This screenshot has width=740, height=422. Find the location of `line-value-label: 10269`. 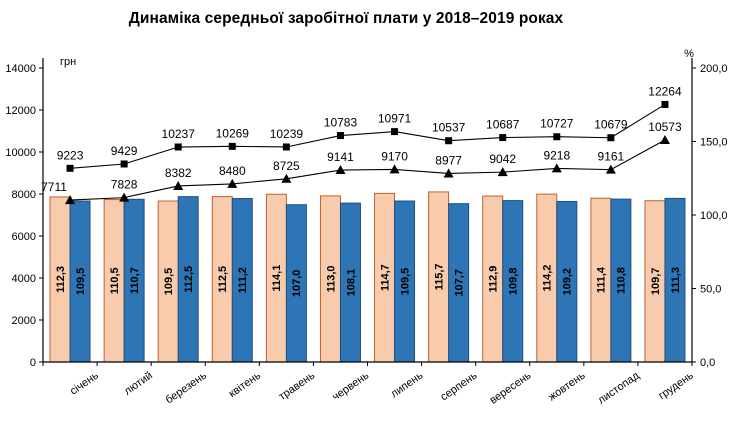

line-value-label: 10269 is located at coordinates (233, 133).